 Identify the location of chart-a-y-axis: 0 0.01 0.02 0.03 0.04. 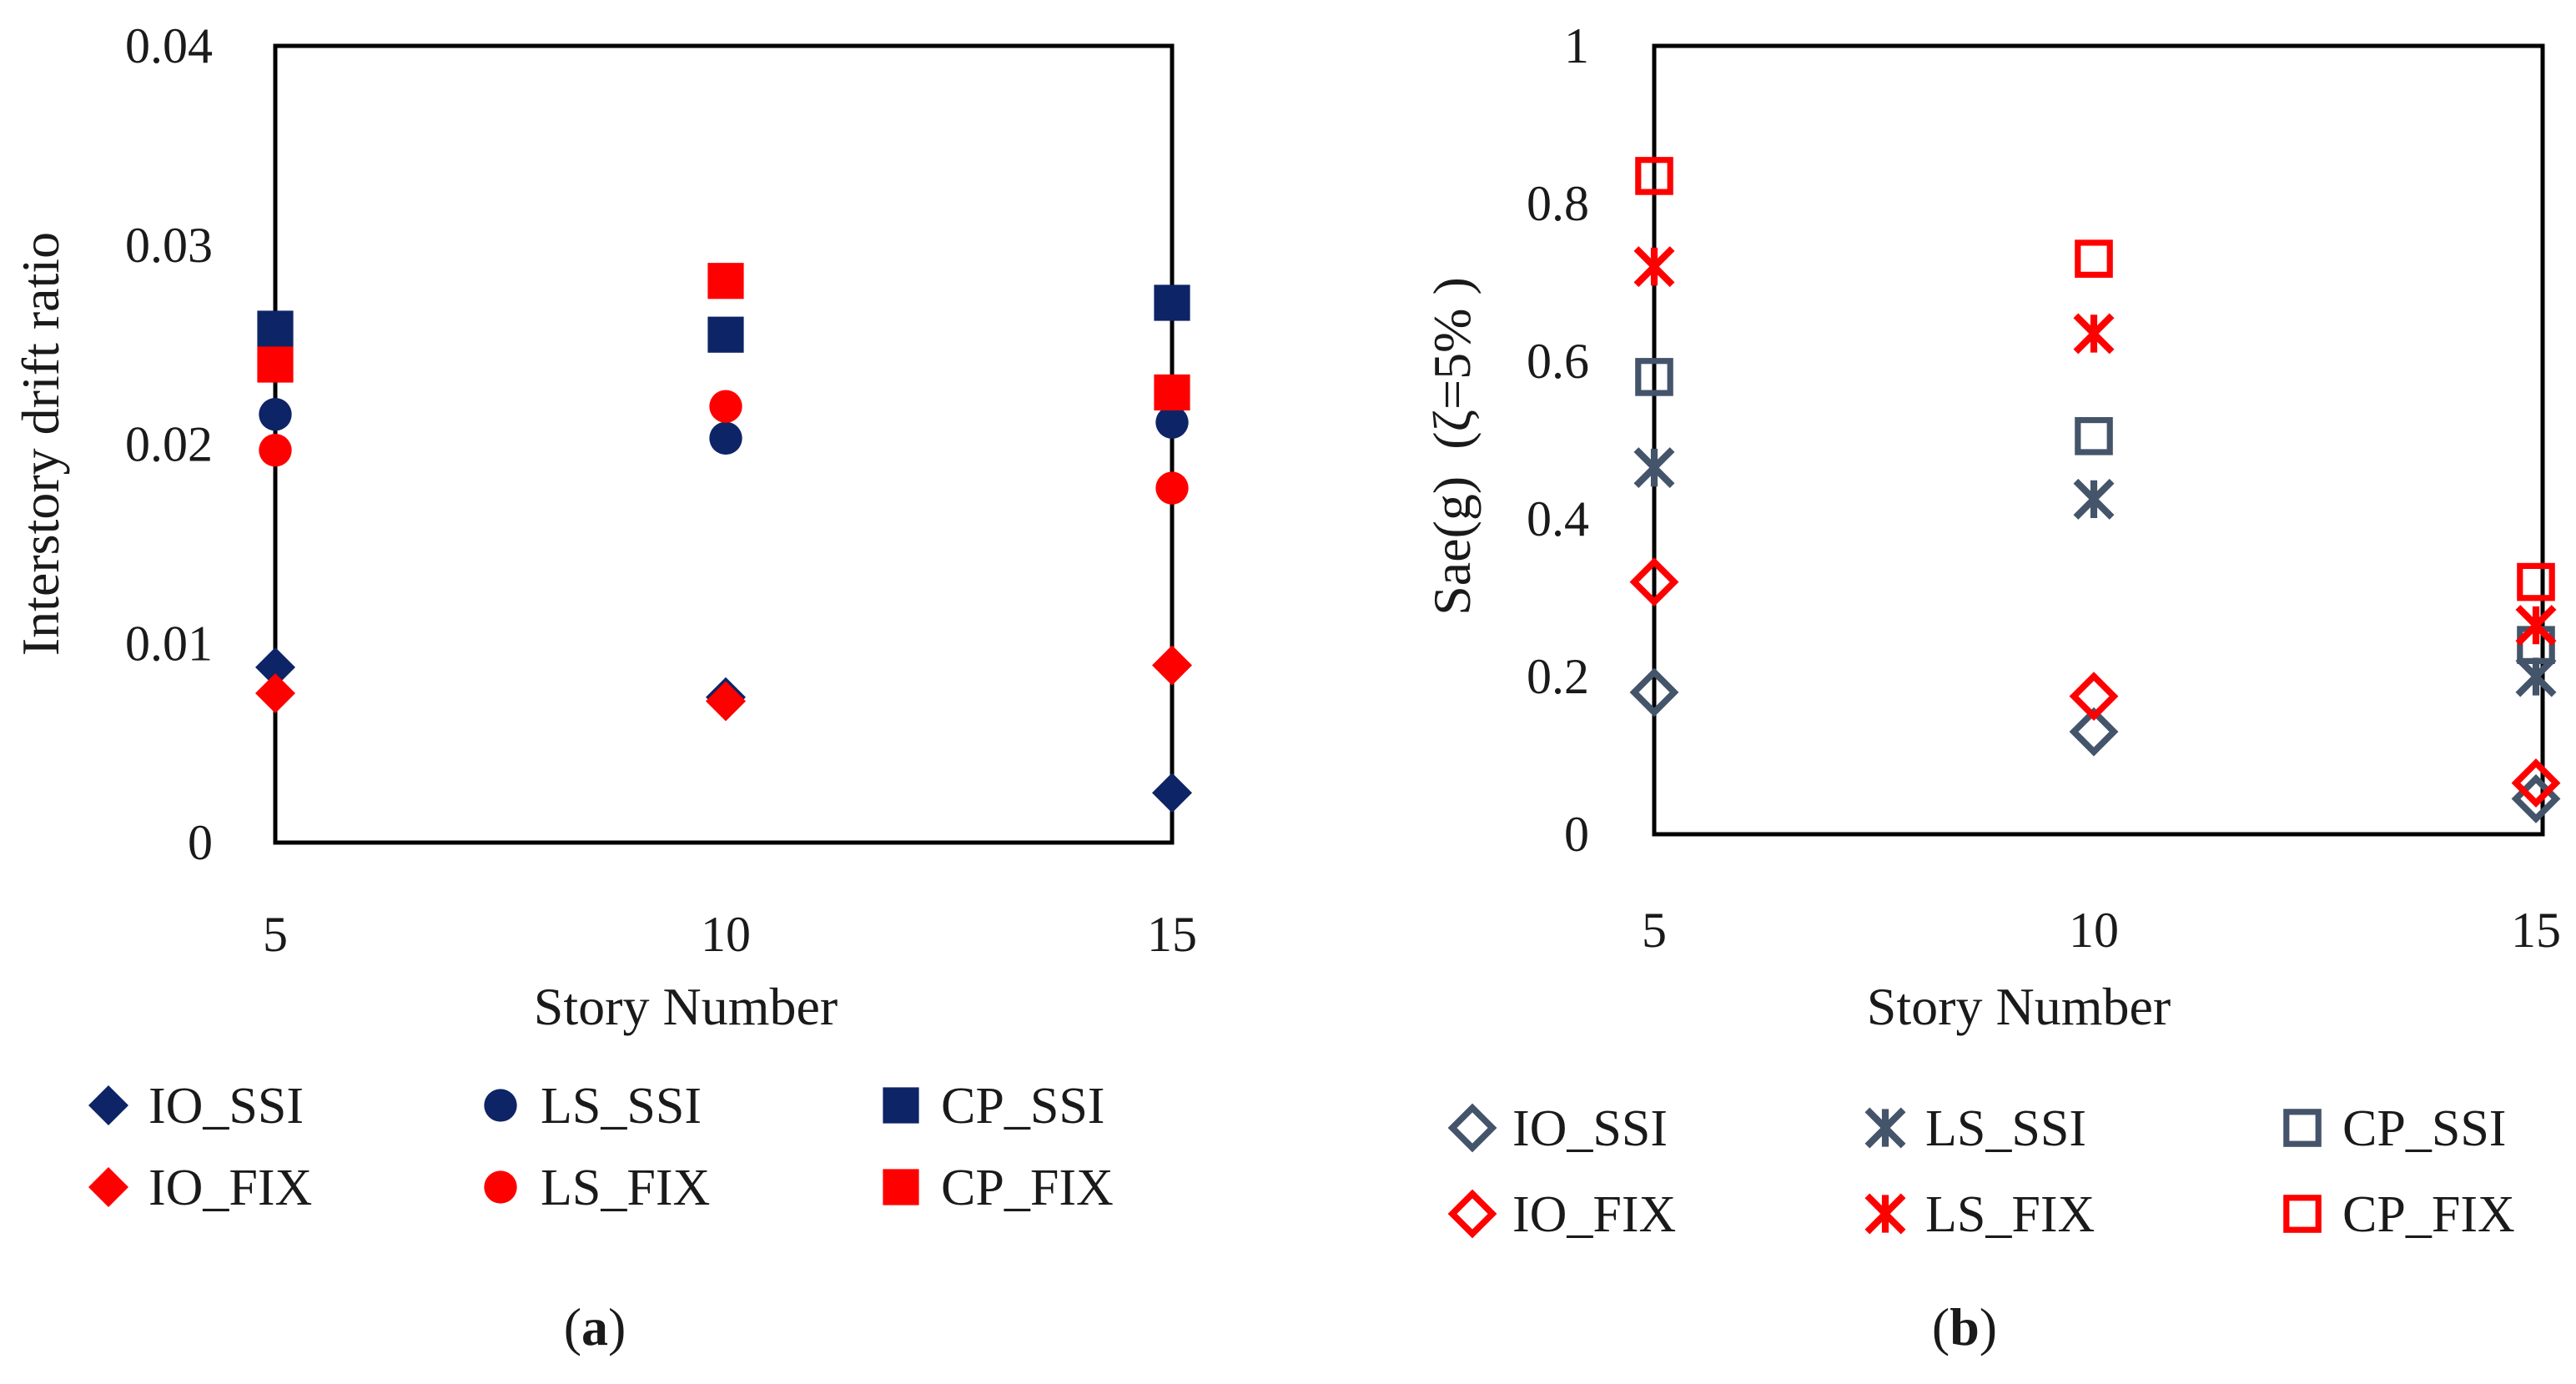
(169, 444).